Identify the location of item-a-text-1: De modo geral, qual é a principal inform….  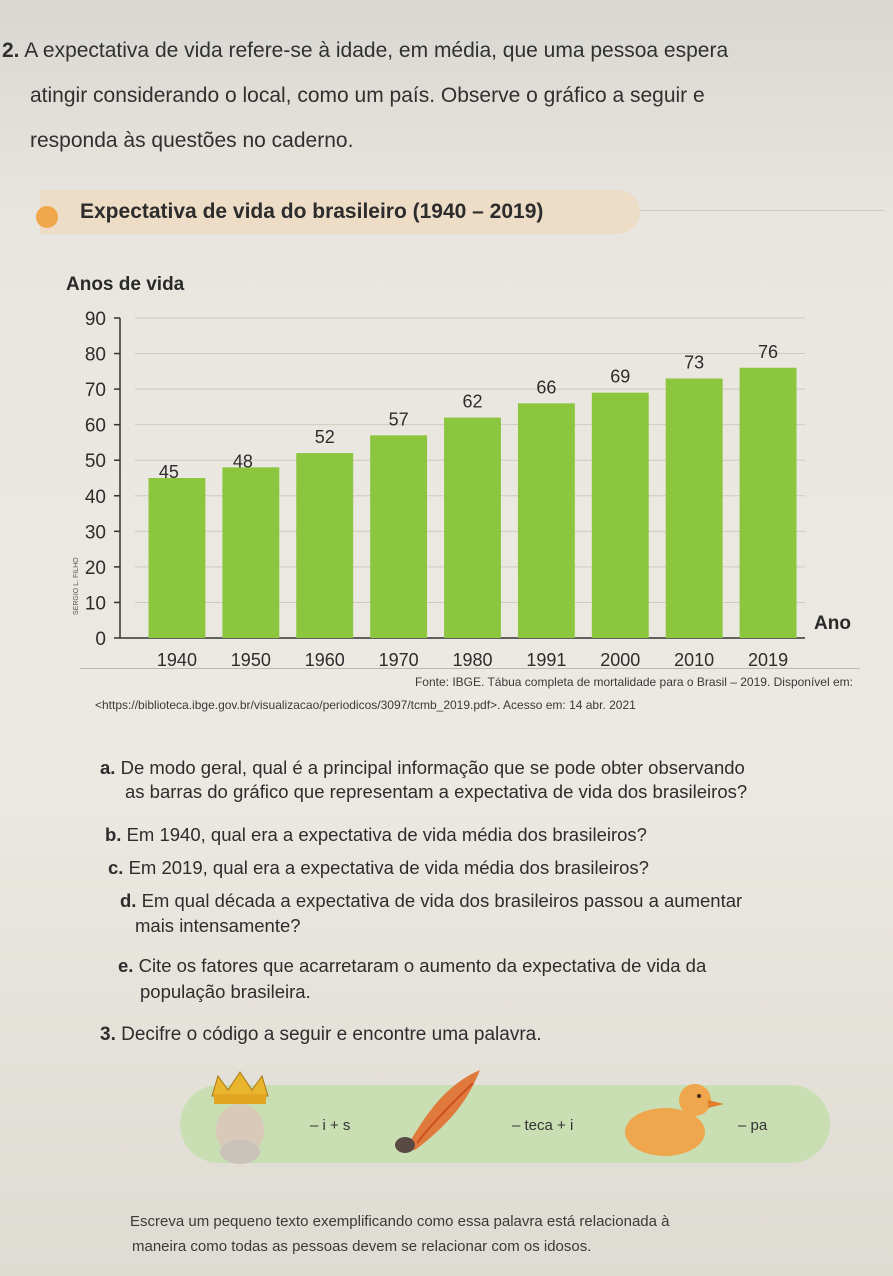
(432, 767).